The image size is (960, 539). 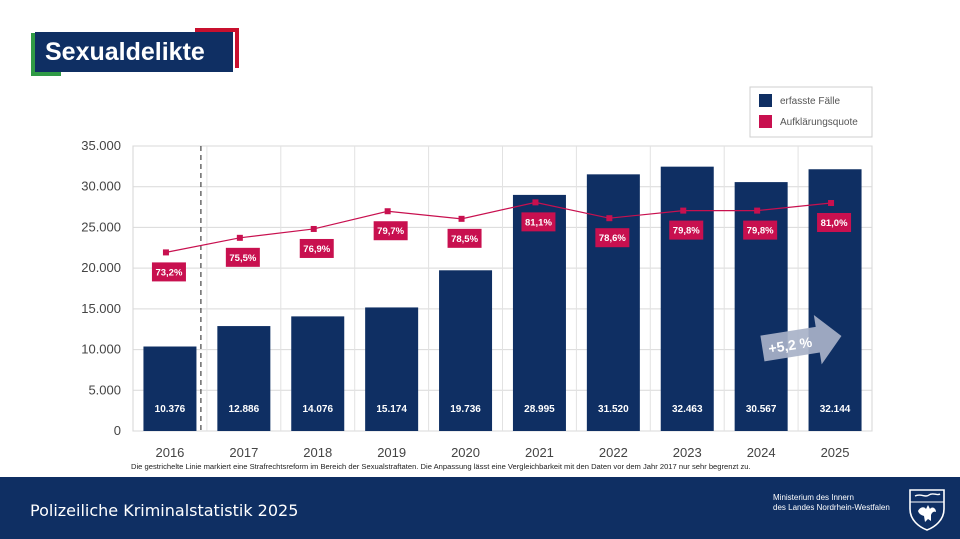 What do you see at coordinates (687, 409) in the screenshot?
I see `bar-value-label: 32.463` at bounding box center [687, 409].